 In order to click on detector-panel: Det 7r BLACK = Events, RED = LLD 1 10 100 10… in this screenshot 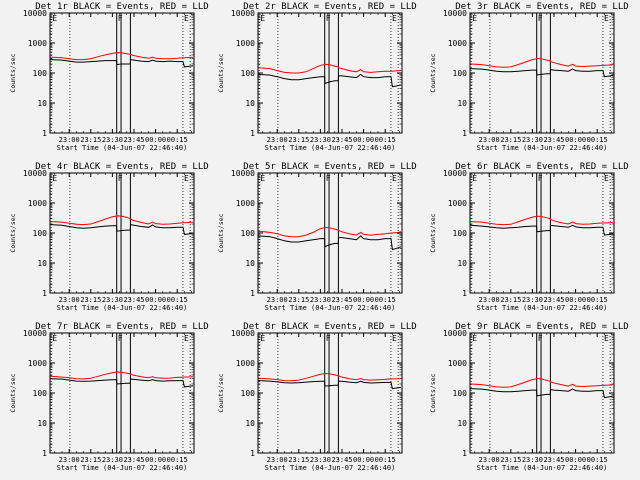, I will do `click(109, 397)`.